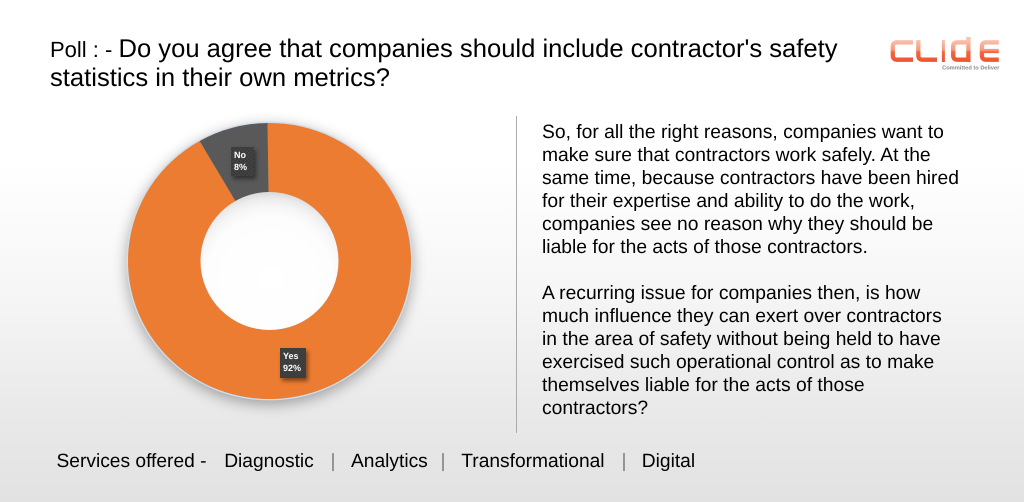 This screenshot has width=1024, height=502. Describe the element at coordinates (971, 67) in the screenshot. I see `svg-text: Committed to Deliver` at that location.